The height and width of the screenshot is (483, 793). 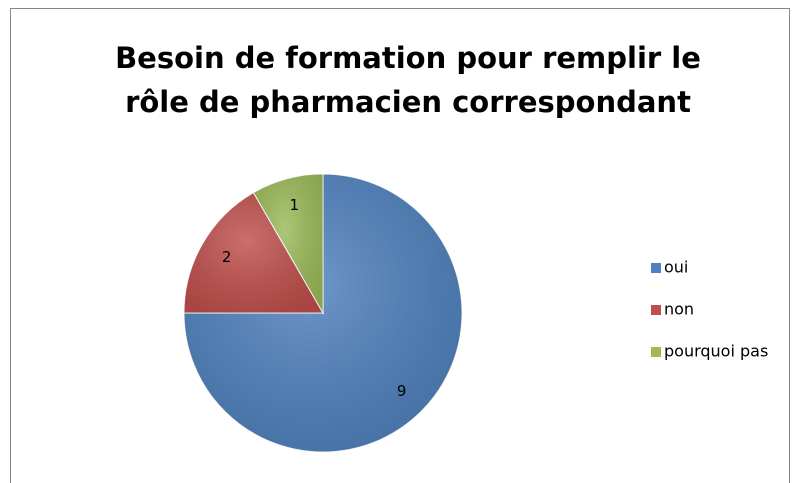 I want to click on legend-label: non, so click(x=679, y=309).